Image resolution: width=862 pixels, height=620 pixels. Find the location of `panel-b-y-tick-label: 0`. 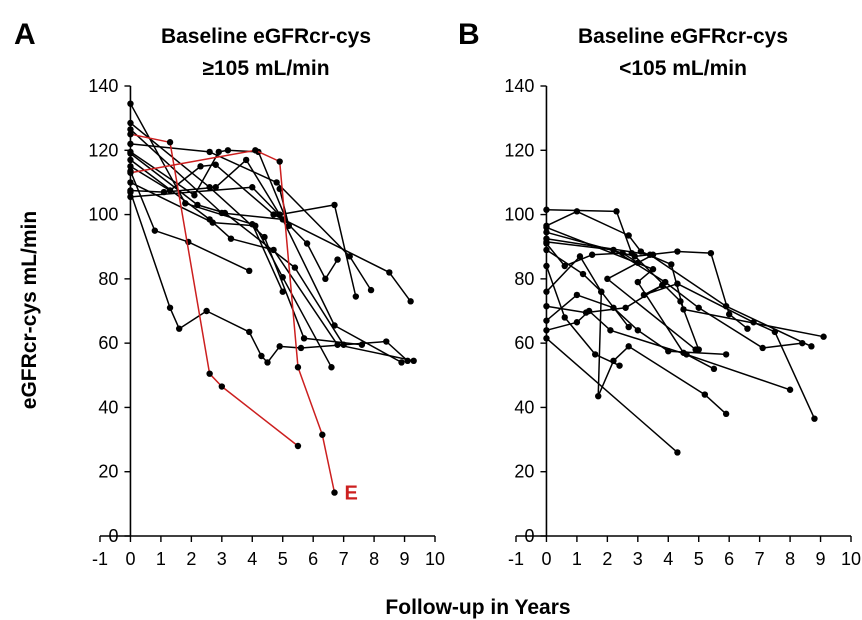

panel-b-y-tick-label: 0 is located at coordinates (529, 536).